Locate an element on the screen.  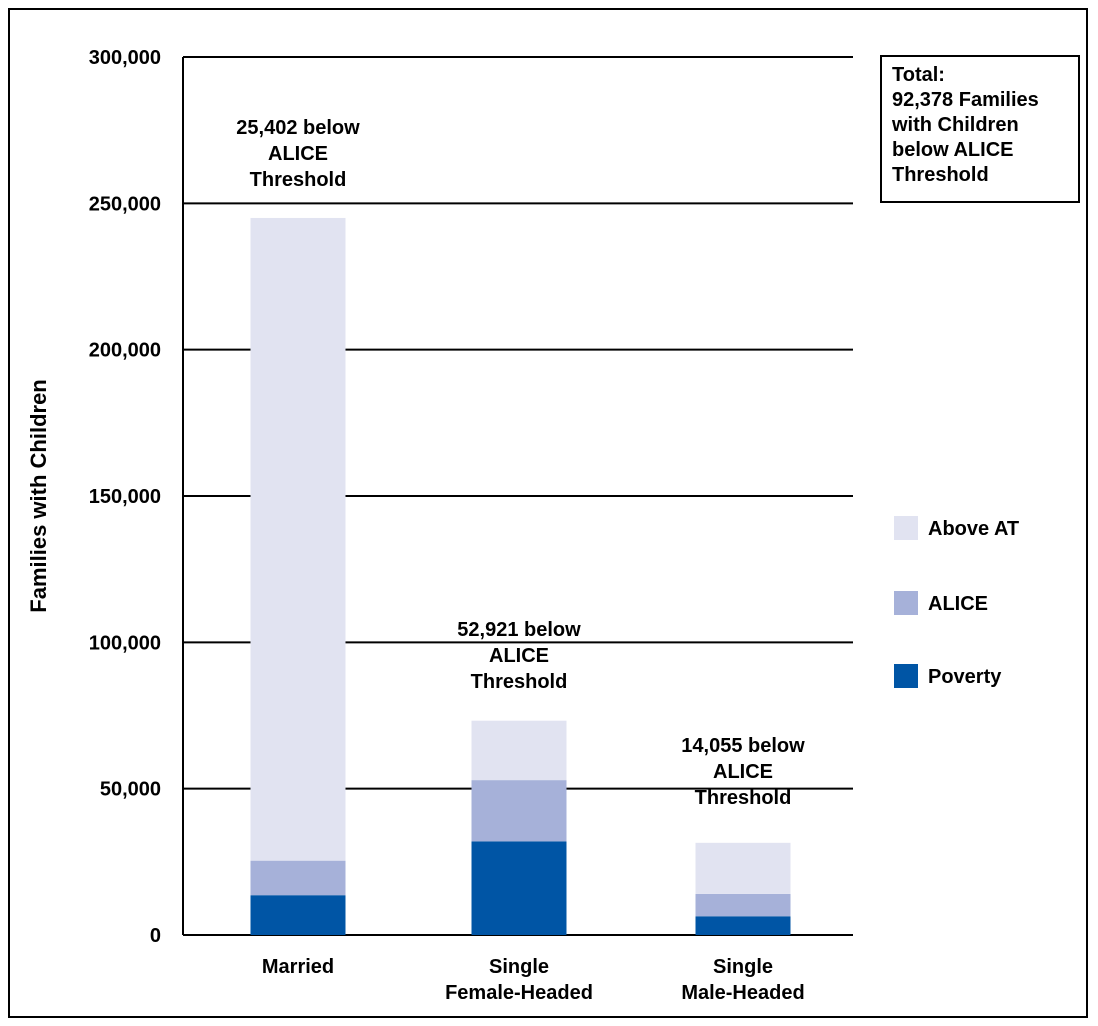
bar-annotation: 14,055 below is located at coordinates (743, 746).